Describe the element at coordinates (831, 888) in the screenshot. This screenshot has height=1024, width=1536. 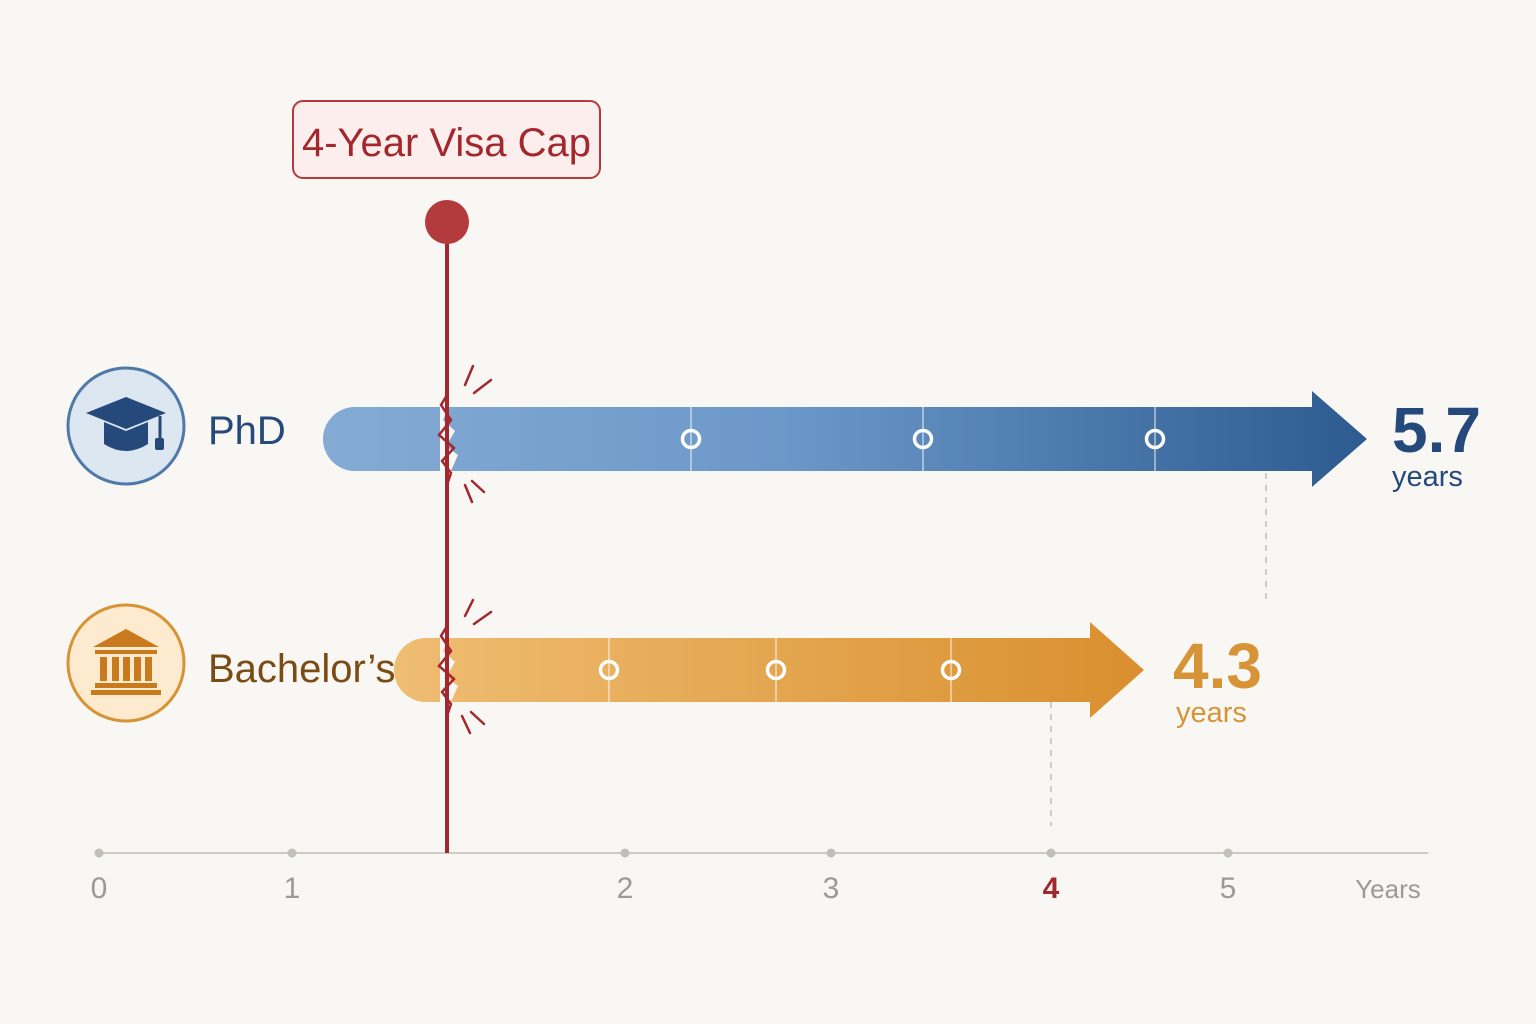
I see `x-tick-label: 3` at that location.